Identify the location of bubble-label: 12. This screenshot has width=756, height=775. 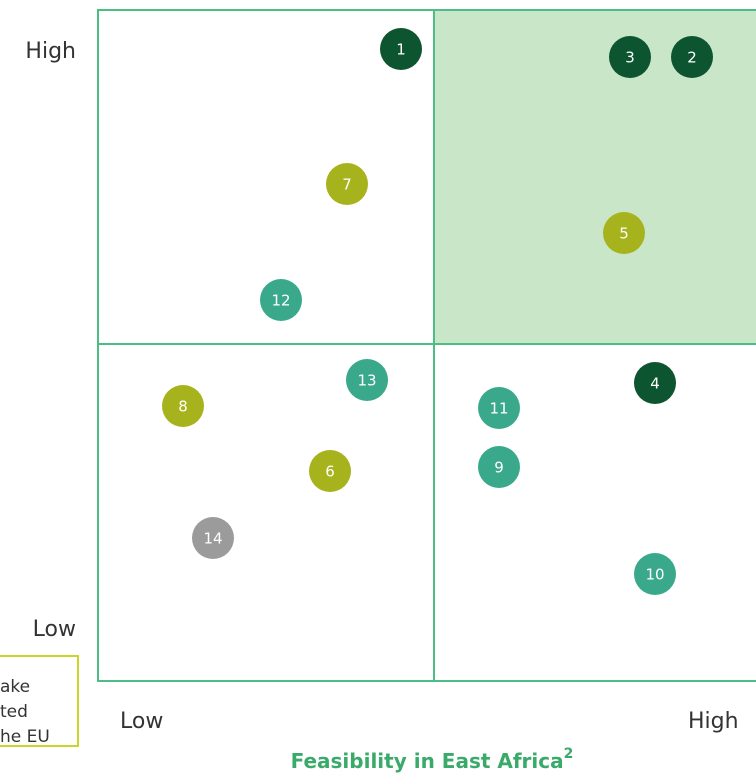
(280, 301).